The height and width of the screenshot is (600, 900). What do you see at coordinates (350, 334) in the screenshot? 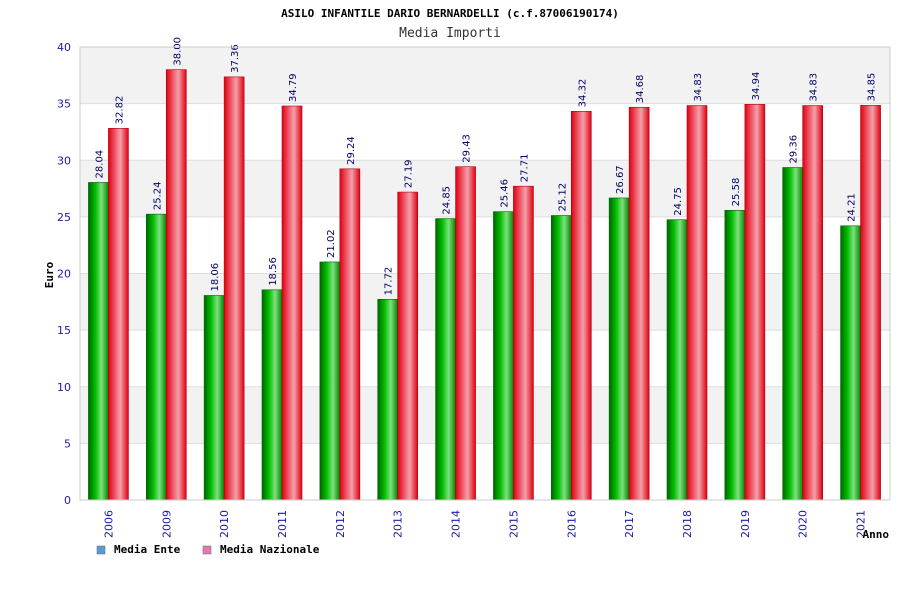
I see `bar-media-nazionale-2012` at bounding box center [350, 334].